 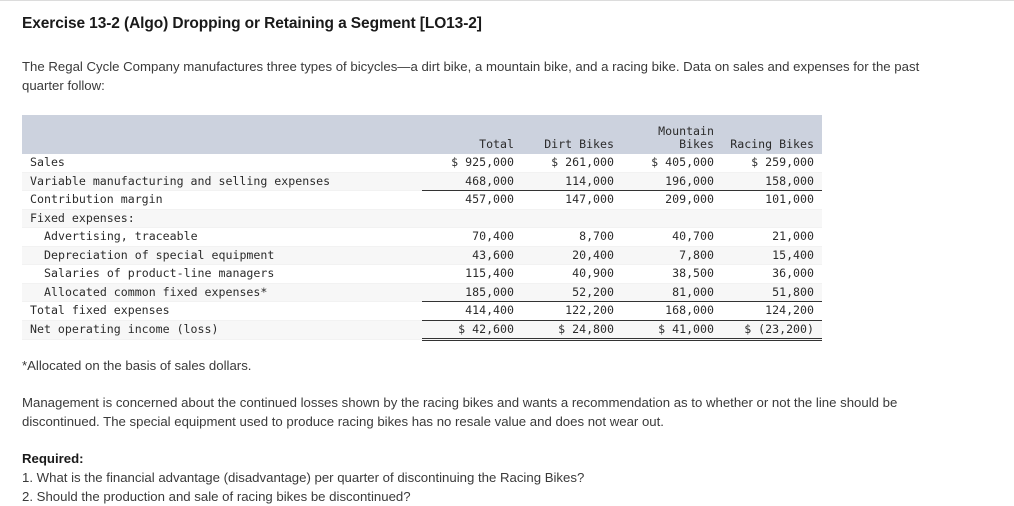 I want to click on required-heading: Required:, so click(x=53, y=458).